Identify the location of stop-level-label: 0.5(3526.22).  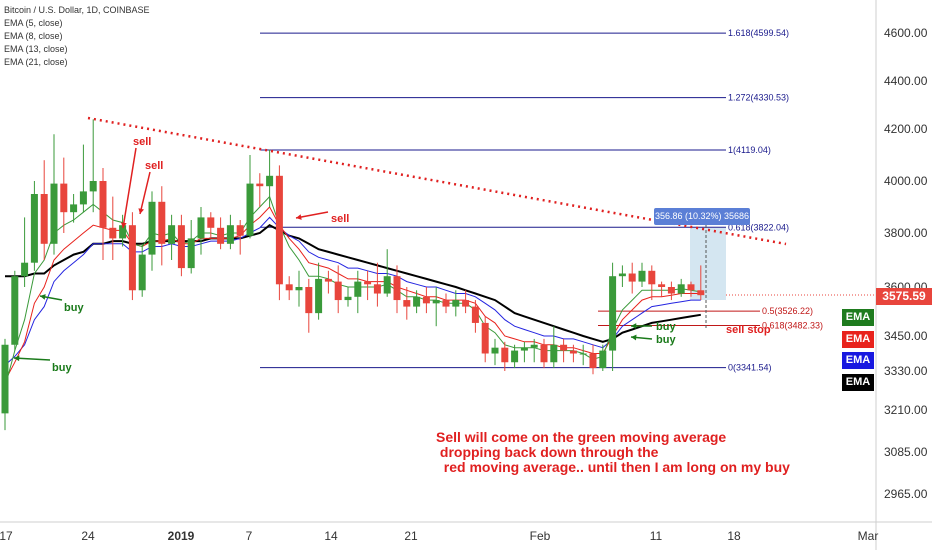
(787, 311).